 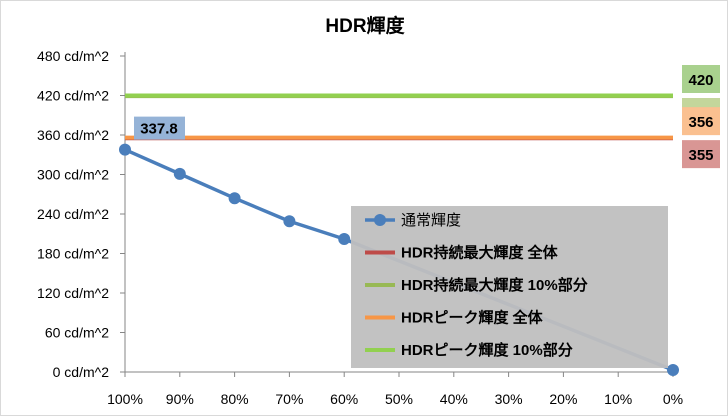 What do you see at coordinates (365, 25) in the screenshot?
I see `chart-title: HDR輝度` at bounding box center [365, 25].